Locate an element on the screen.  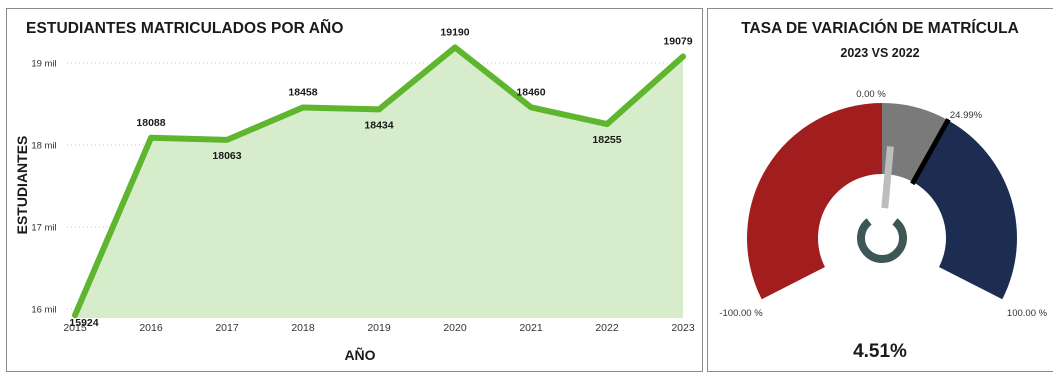
data-label: 19079 is located at coordinates (677, 42).